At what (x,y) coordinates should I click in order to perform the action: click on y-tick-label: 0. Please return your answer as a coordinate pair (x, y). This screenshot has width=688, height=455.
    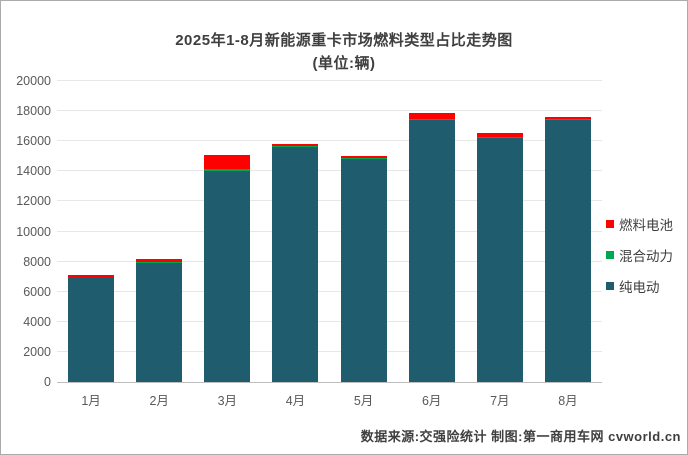
    Looking at the image, I should click on (47, 382).